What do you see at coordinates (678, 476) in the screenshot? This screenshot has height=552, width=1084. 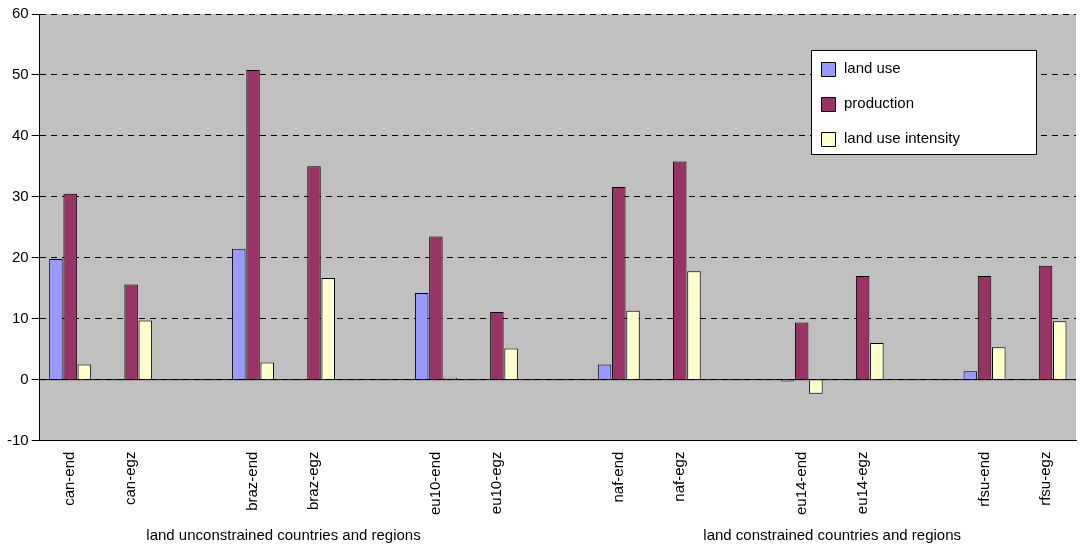 I see `x-tick-label: naf-egz` at bounding box center [678, 476].